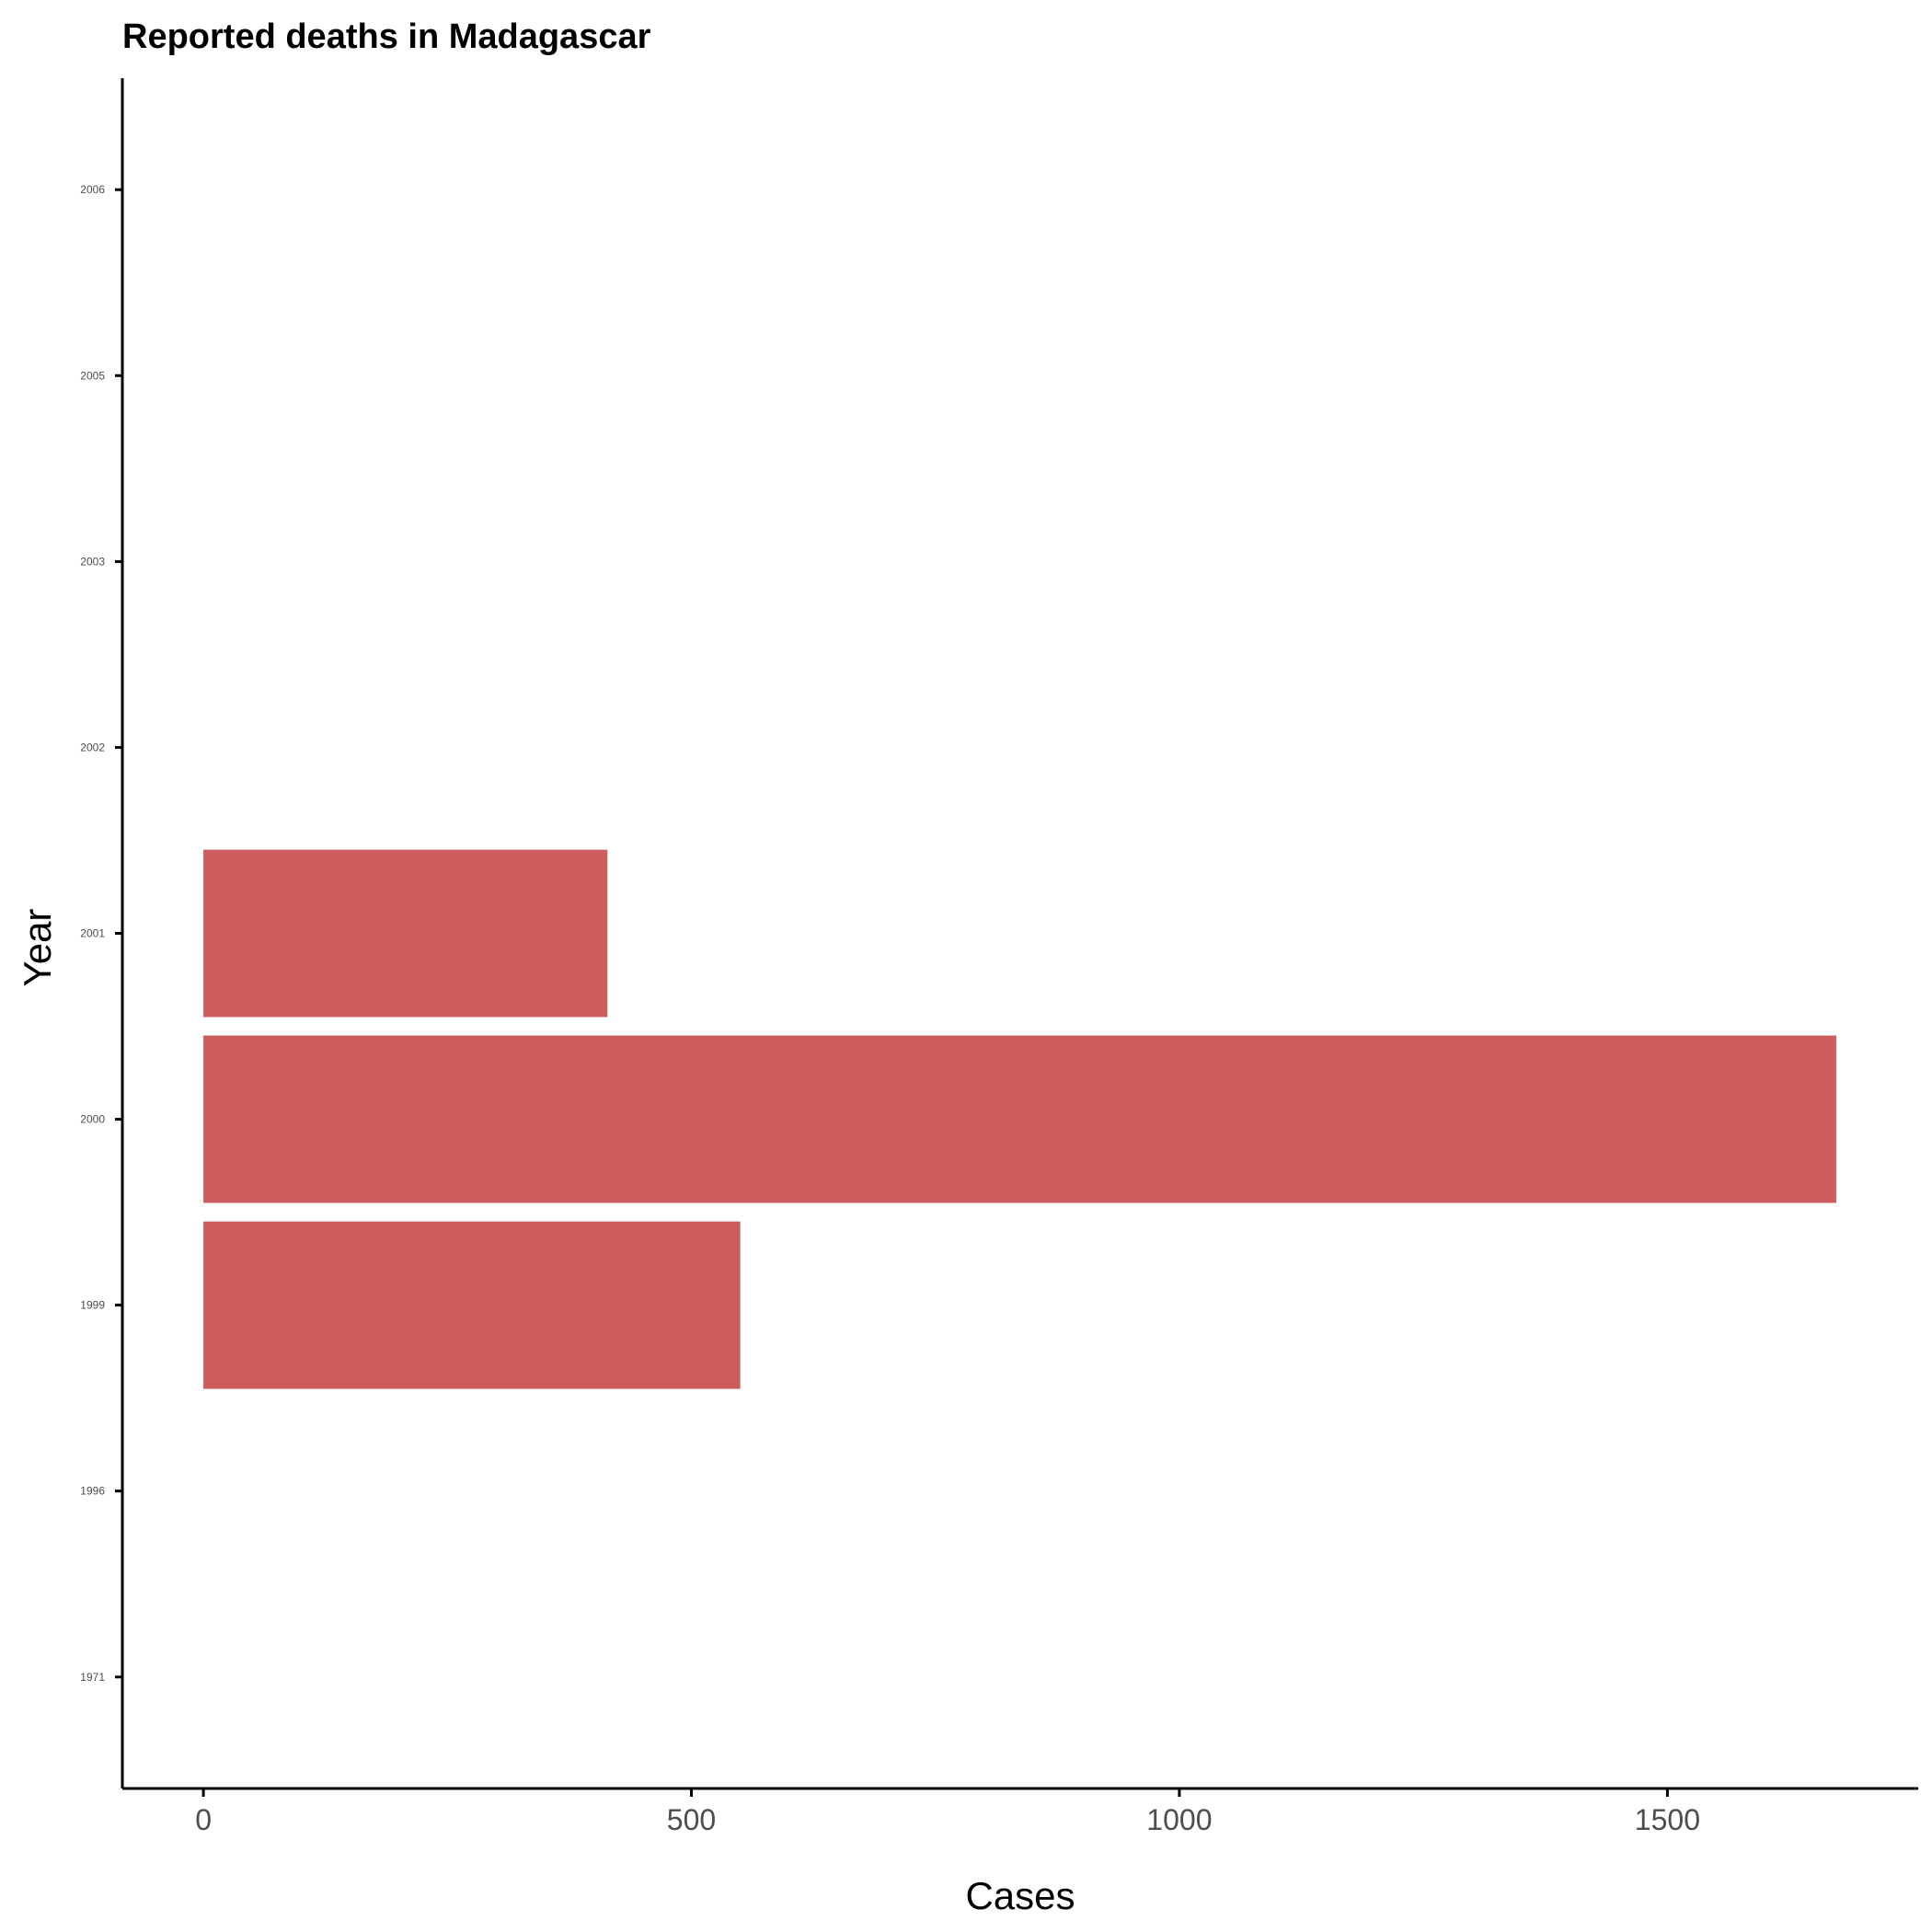 The height and width of the screenshot is (1932, 1932). What do you see at coordinates (386, 36) in the screenshot?
I see `chart-title: Reported deaths in Madagascar` at bounding box center [386, 36].